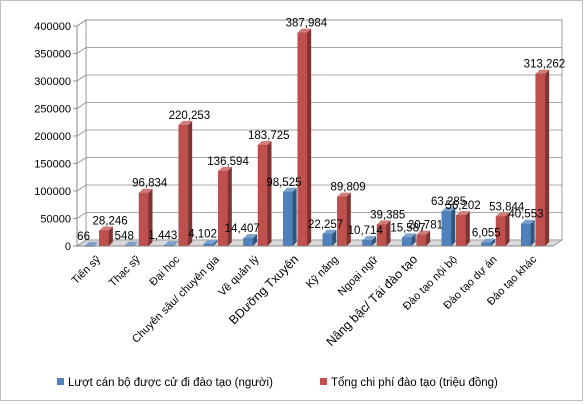 The width and height of the screenshot is (585, 404). I want to click on y-tick-label: 350000, so click(52, 55).